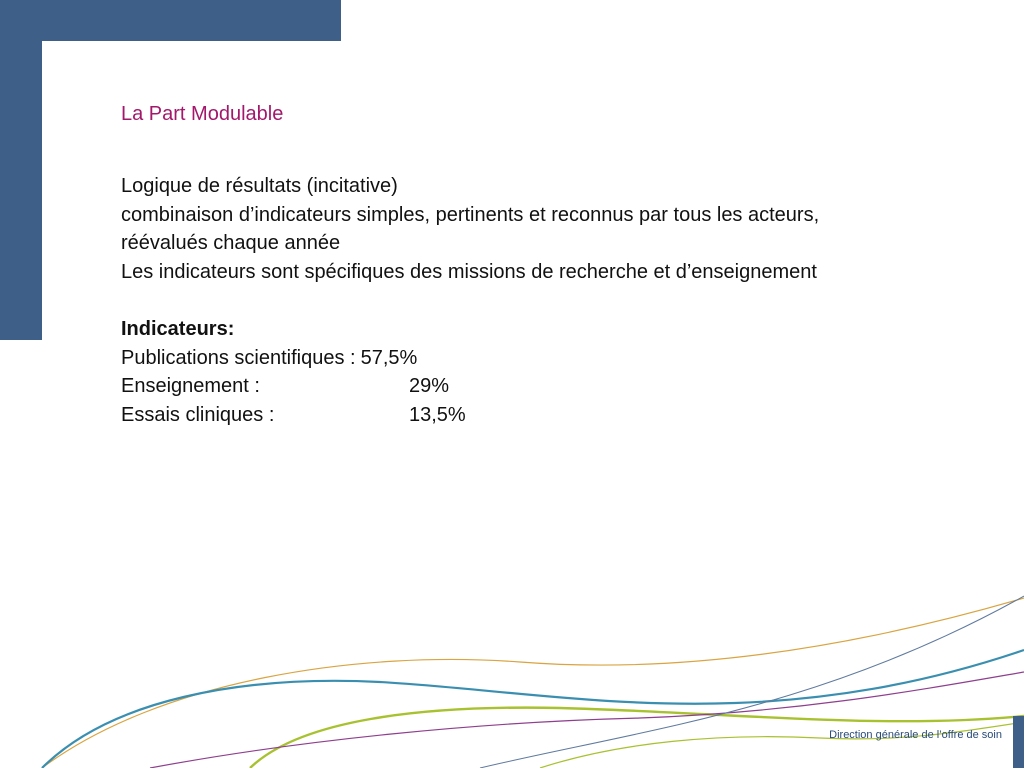 This screenshot has height=768, width=1024. I want to click on indicators-heading: Indicateurs:, so click(178, 329).